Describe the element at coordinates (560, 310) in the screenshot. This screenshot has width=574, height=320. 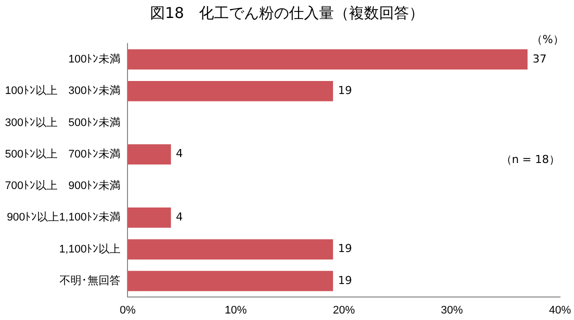
I see `x-tick-label: 40%` at that location.